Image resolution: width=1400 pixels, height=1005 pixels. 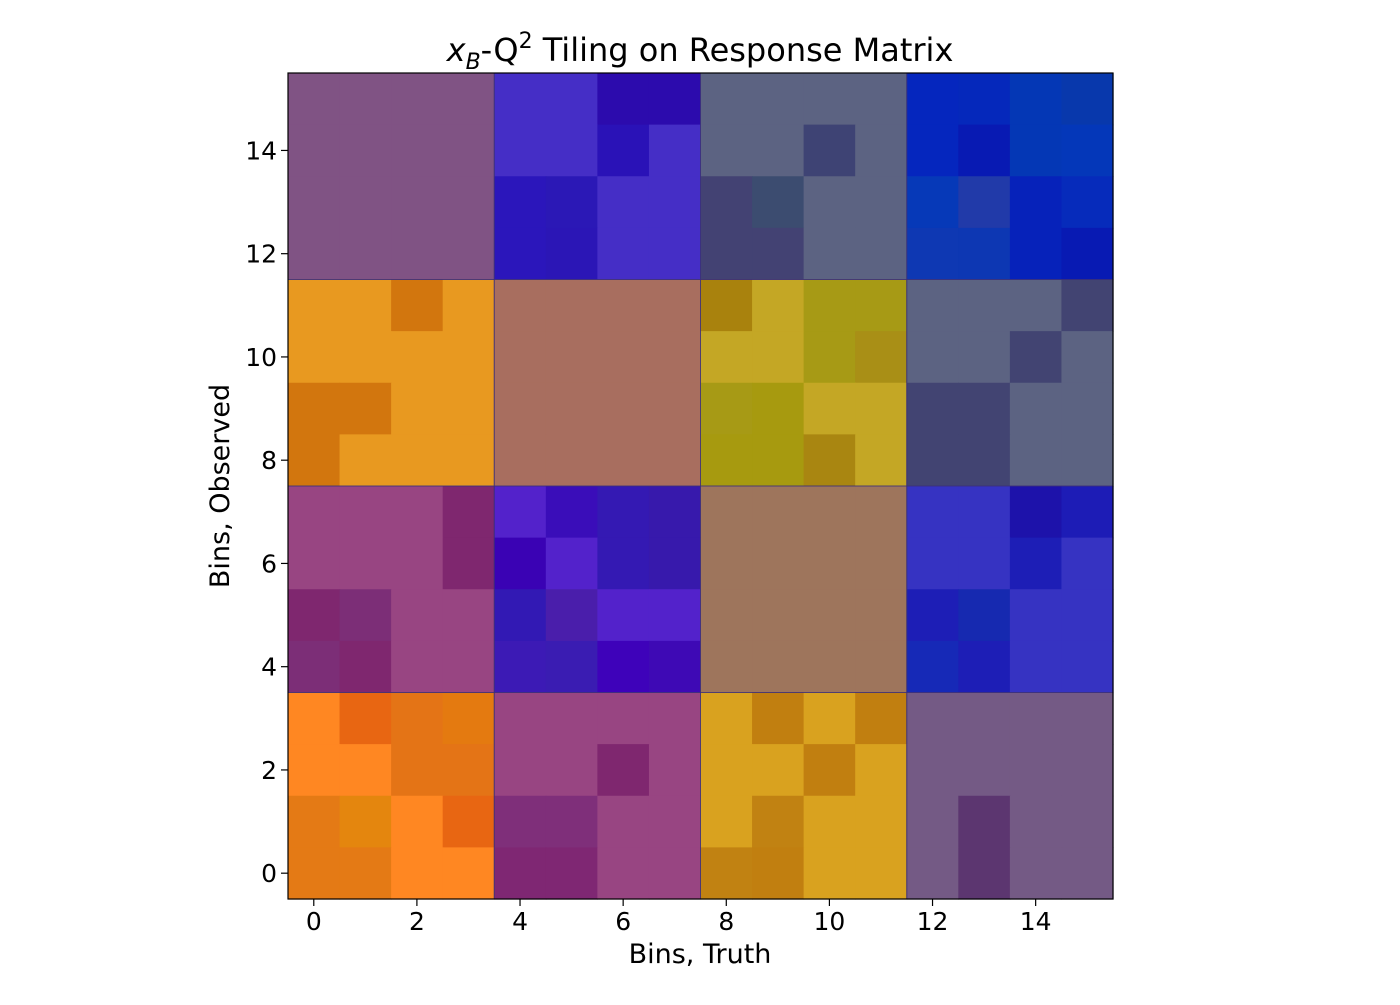 I want to click on y-tick-label: 6, so click(x=269, y=563).